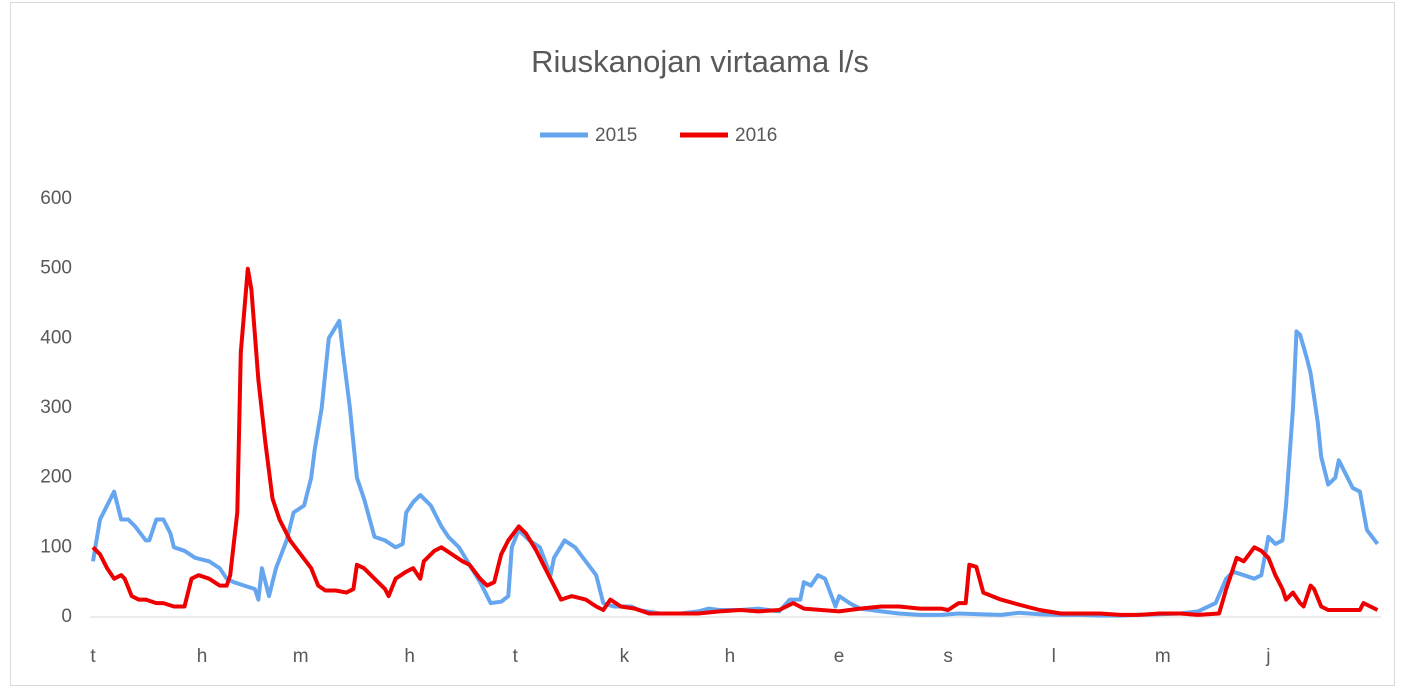  Describe the element at coordinates (756, 135) in the screenshot. I see `legend-label: 2016` at that location.